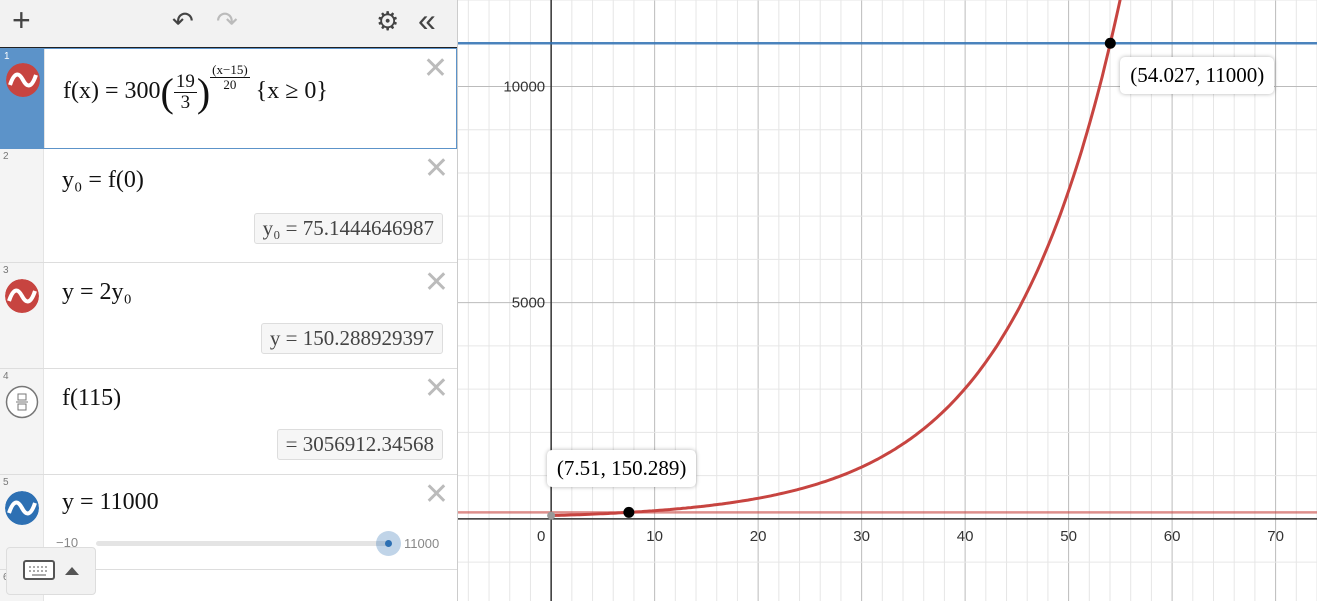  Describe the element at coordinates (758, 536) in the screenshot. I see `x-tick-label: 20` at that location.